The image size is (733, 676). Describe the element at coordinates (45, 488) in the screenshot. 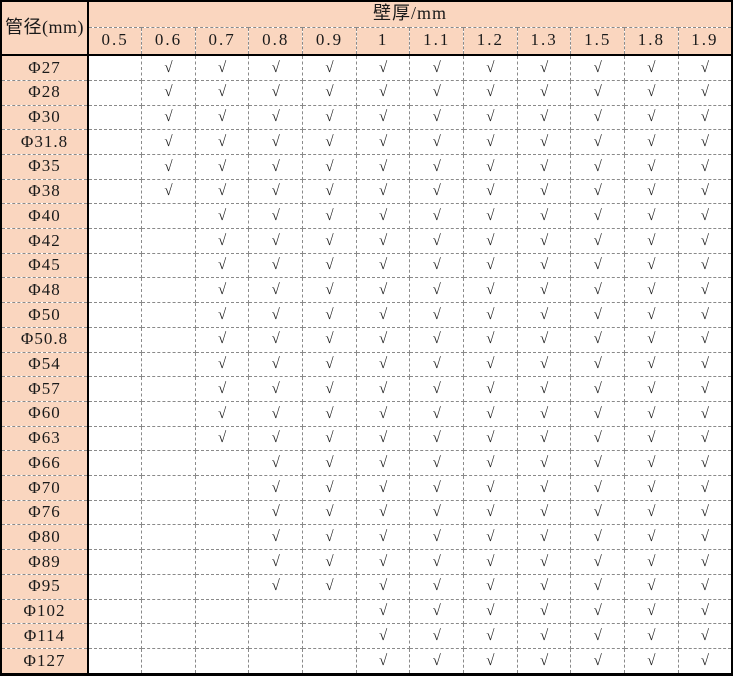

I see `diameter-label: Φ70` at that location.